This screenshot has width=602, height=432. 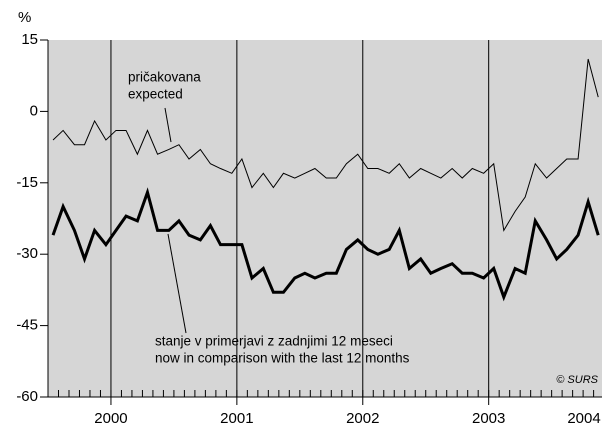 What do you see at coordinates (577, 380) in the screenshot?
I see `source: © SURS` at bounding box center [577, 380].